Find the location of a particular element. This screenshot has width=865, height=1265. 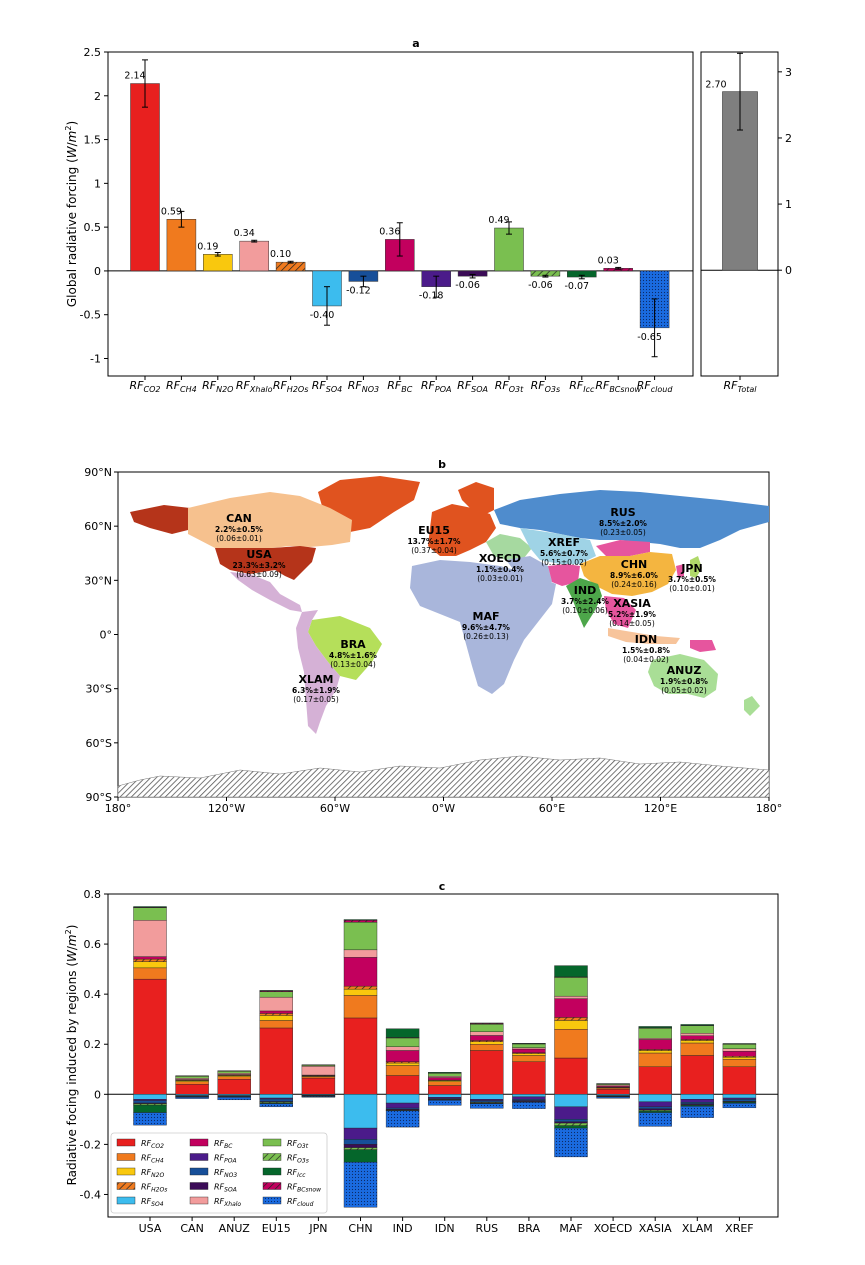

stack-n2o-xlam is located at coordinates (697, 1042).